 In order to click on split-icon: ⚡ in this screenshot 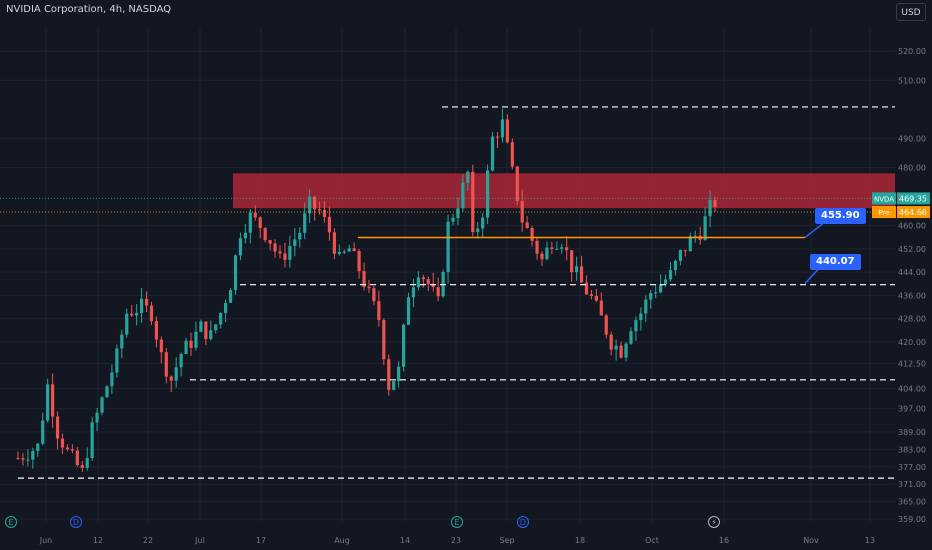, I will do `click(714, 522)`.